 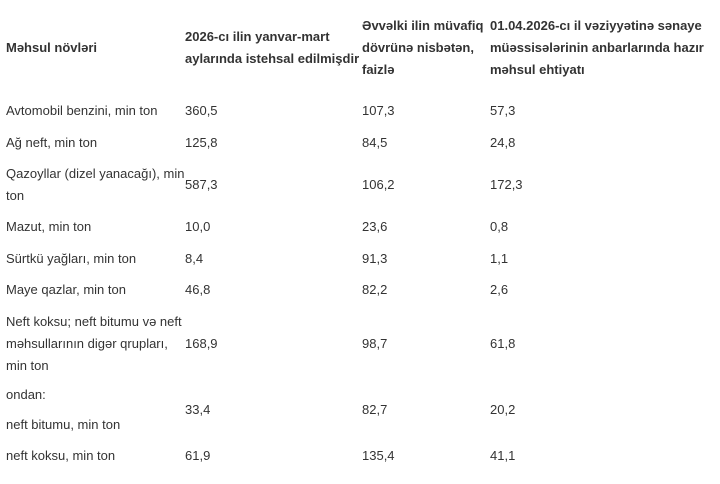 What do you see at coordinates (198, 409) in the screenshot?
I see `value-cell: 33,4` at bounding box center [198, 409].